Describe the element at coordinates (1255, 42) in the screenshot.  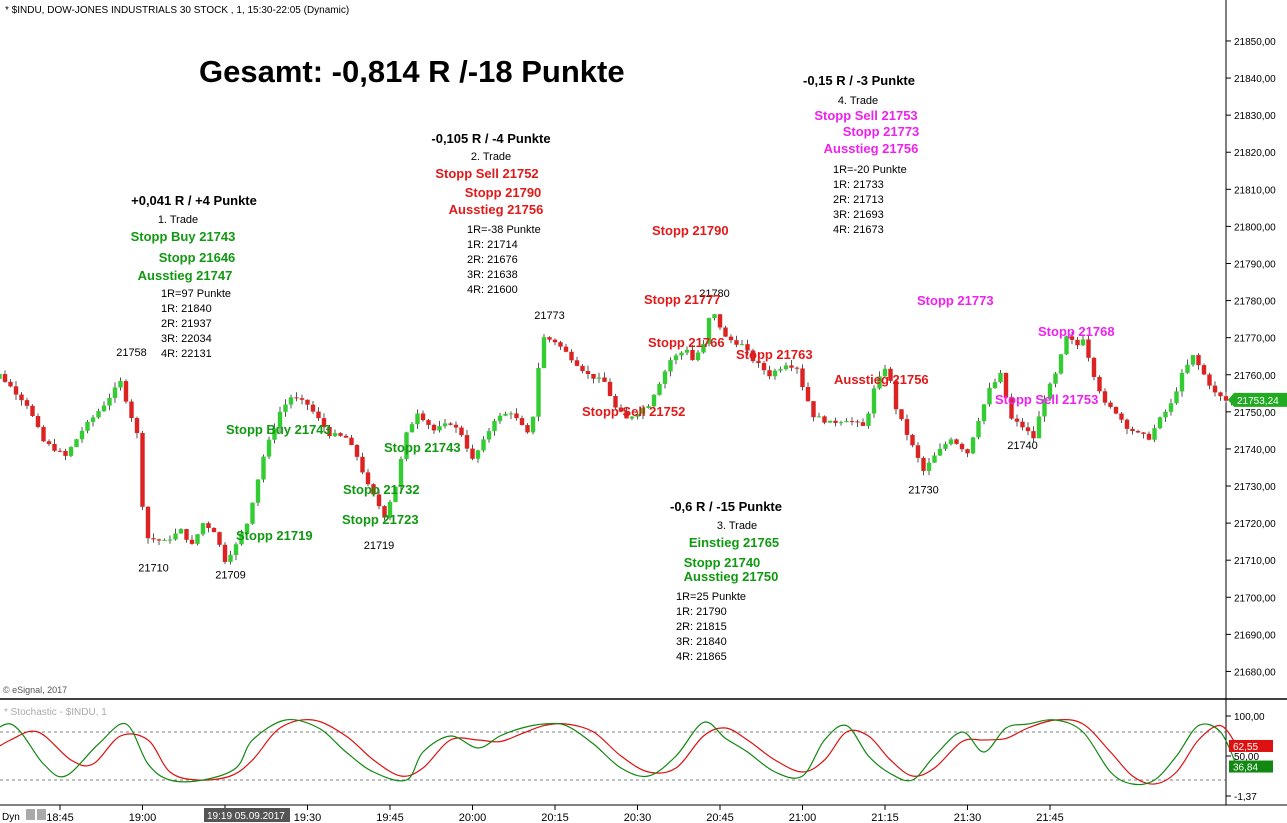
I see `price-tick-label: 21850,00` at that location.